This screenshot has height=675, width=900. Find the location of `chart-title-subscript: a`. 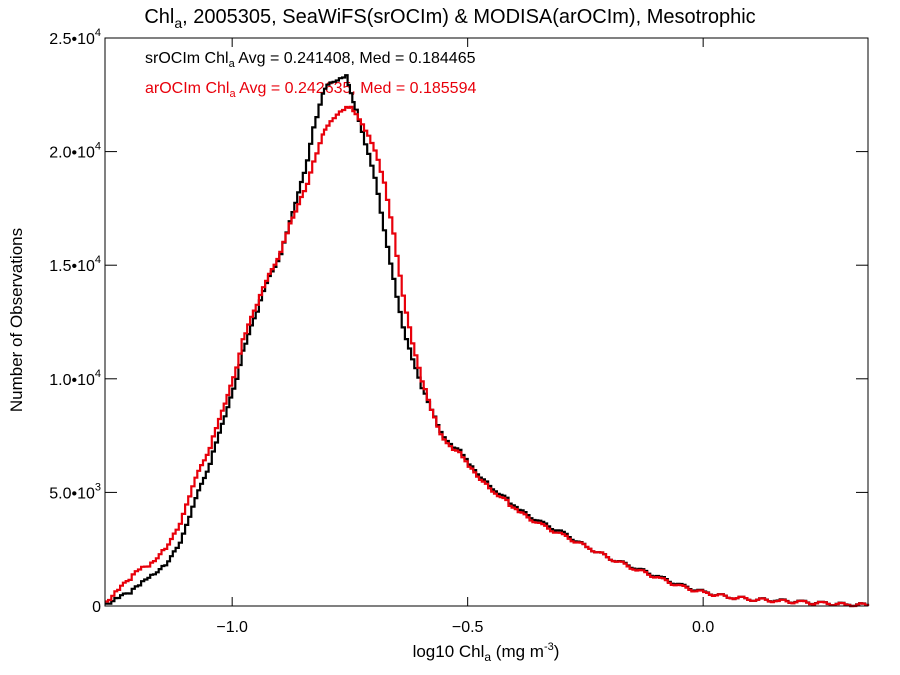

chart-title-subscript: a is located at coordinates (178, 23).